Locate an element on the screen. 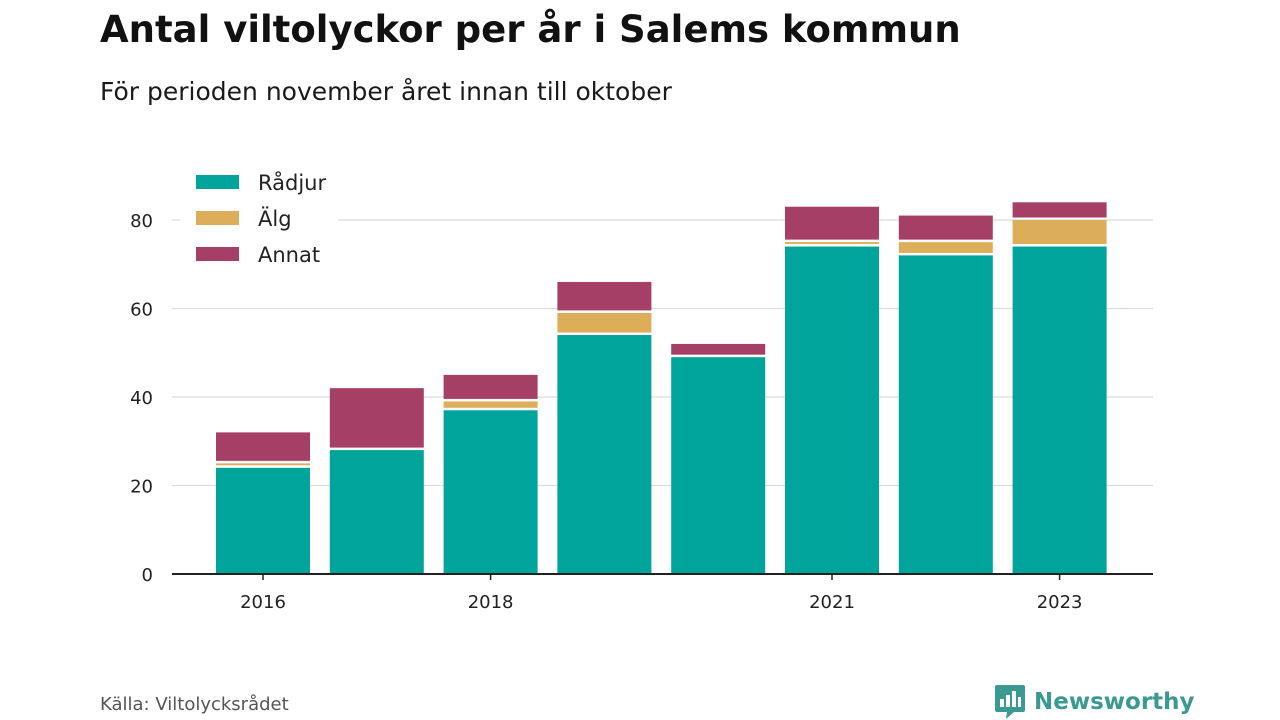 The height and width of the screenshot is (720, 1280). bar-segment-älg-2021 is located at coordinates (832, 243).